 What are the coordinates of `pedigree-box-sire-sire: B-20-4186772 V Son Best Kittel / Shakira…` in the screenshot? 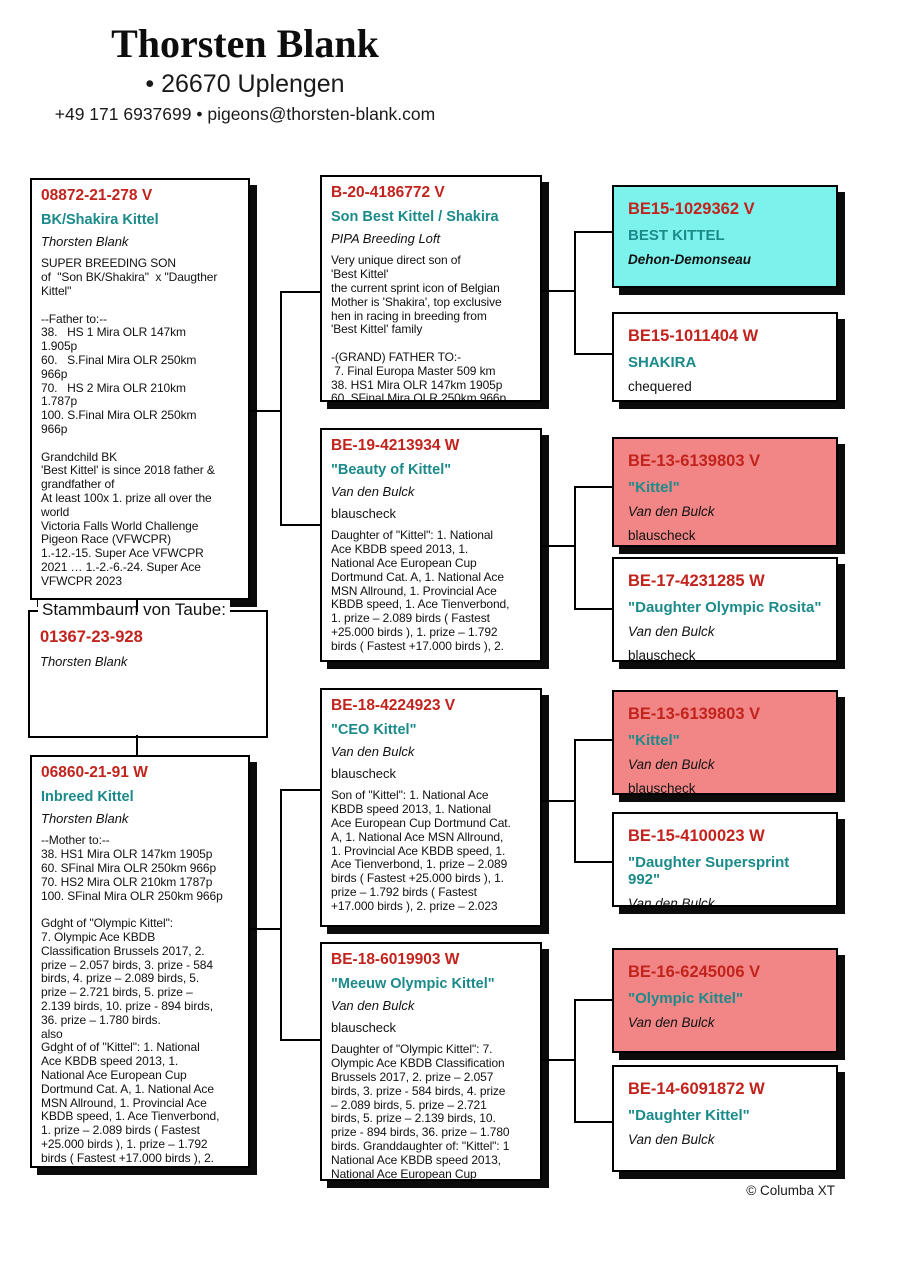 It's located at (431, 288).